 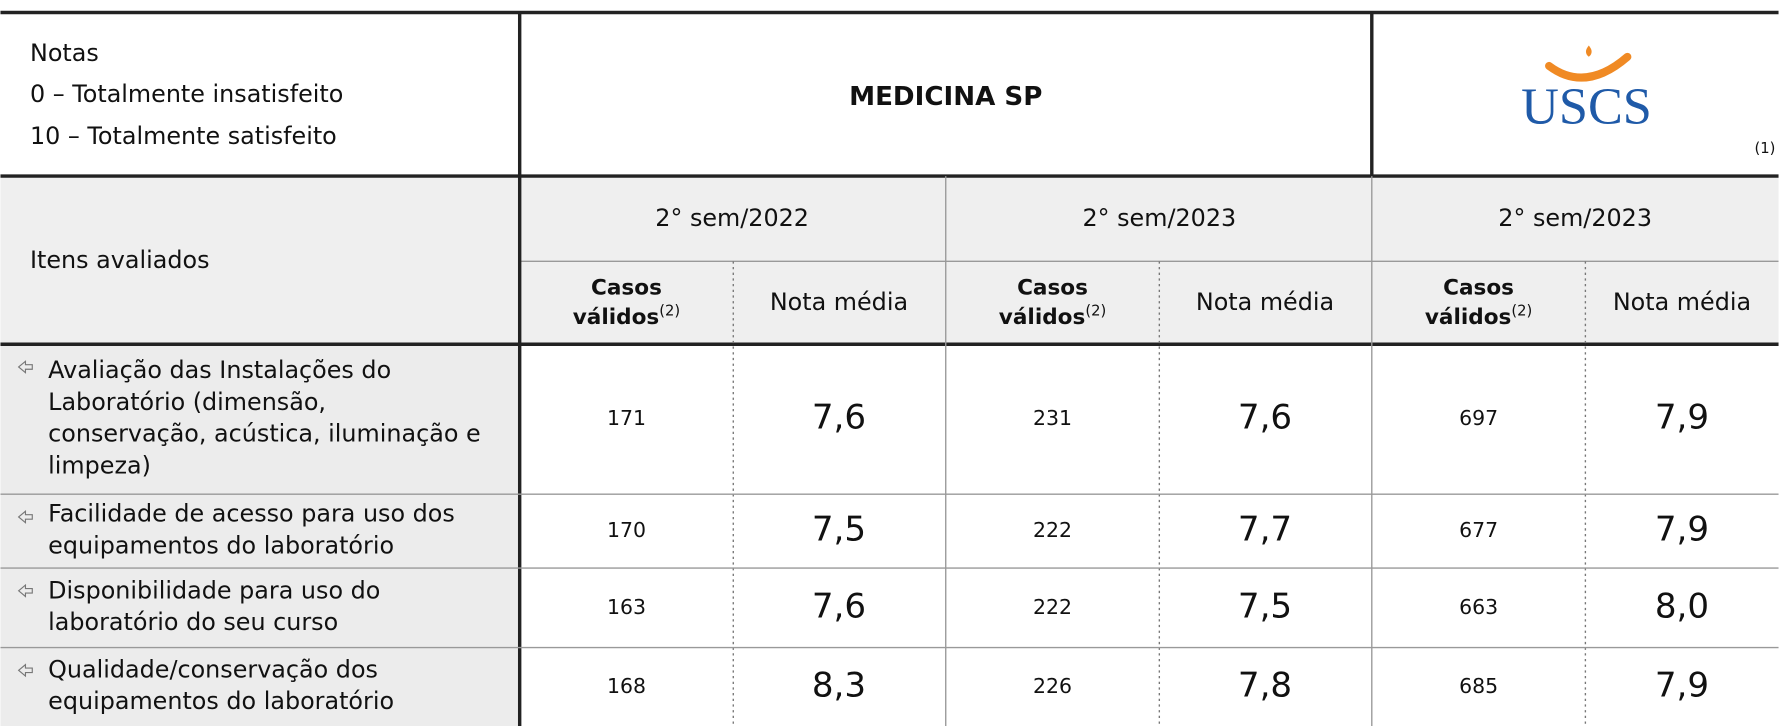 What do you see at coordinates (183, 136) in the screenshot?
I see `note: 10 – Totalmente satisfeito` at bounding box center [183, 136].